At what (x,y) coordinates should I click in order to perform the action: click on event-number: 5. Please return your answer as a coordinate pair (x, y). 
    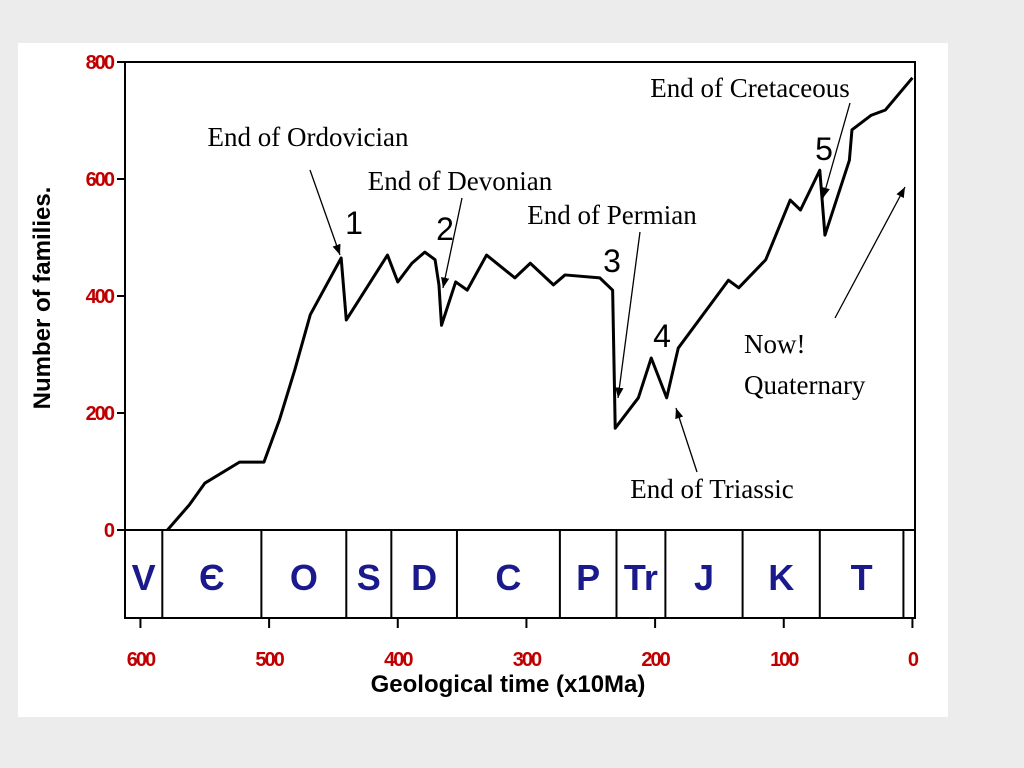
    Looking at the image, I should click on (824, 149).